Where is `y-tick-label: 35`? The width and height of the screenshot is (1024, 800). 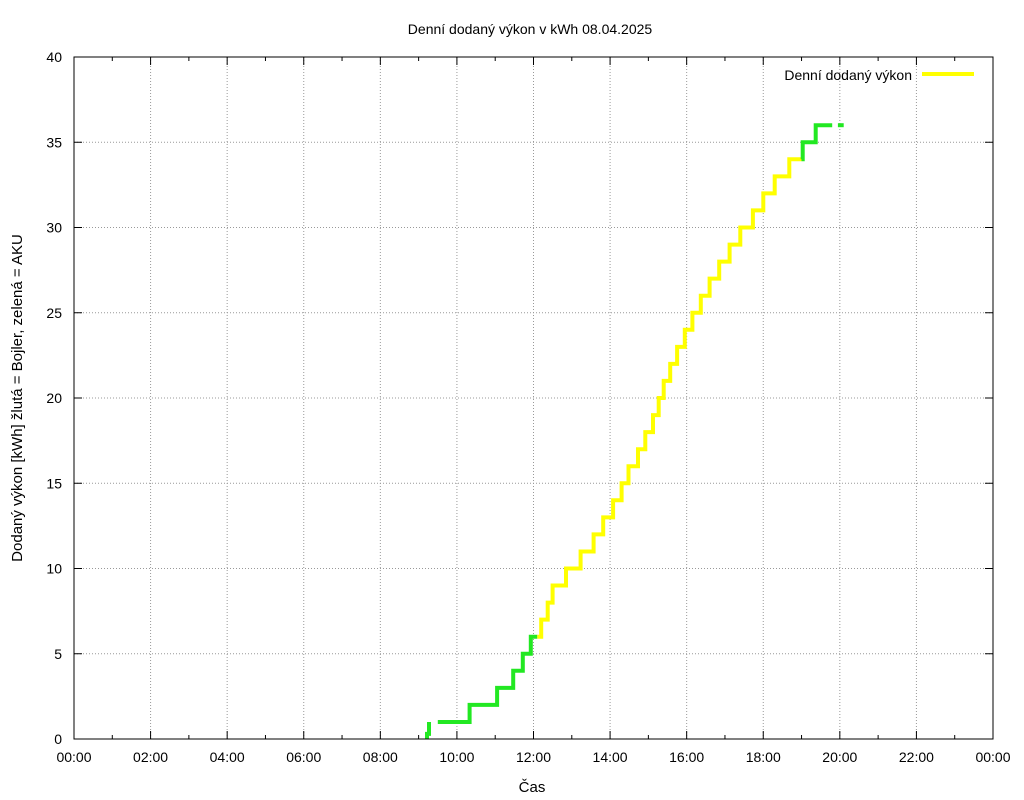 y-tick-label: 35 is located at coordinates (54, 142).